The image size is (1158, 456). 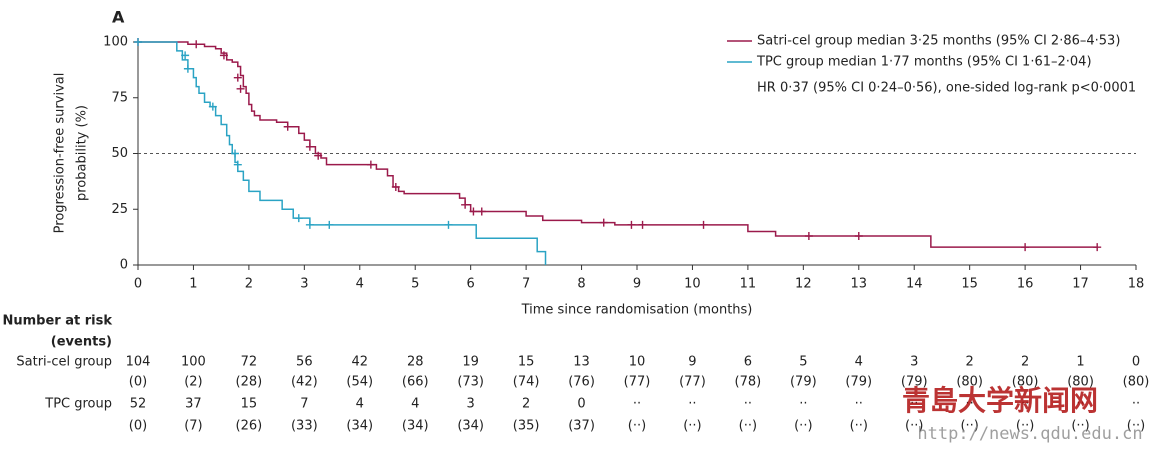 I want to click on risk-events: (74), so click(x=526, y=382).